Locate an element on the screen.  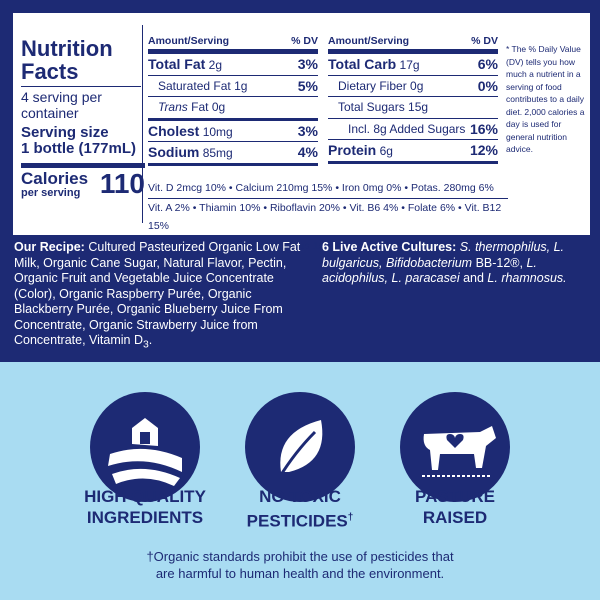
a: Fat 0g is located at coordinates (208, 107).